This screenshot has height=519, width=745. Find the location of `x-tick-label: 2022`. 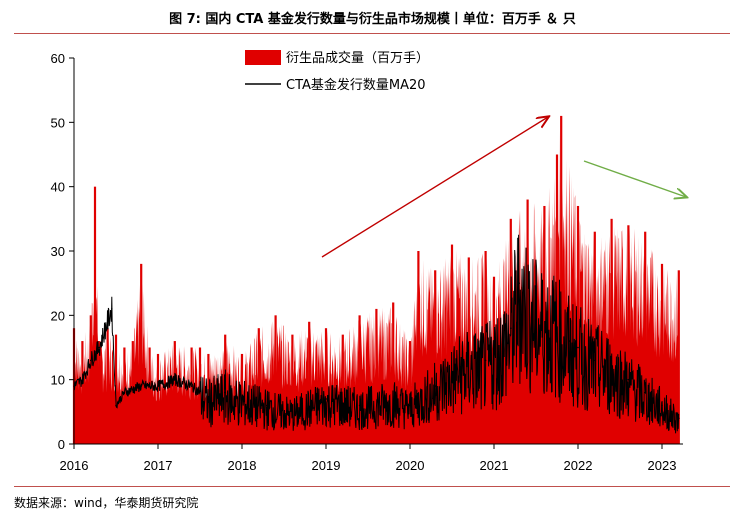

x-tick-label: 2022 is located at coordinates (578, 465).